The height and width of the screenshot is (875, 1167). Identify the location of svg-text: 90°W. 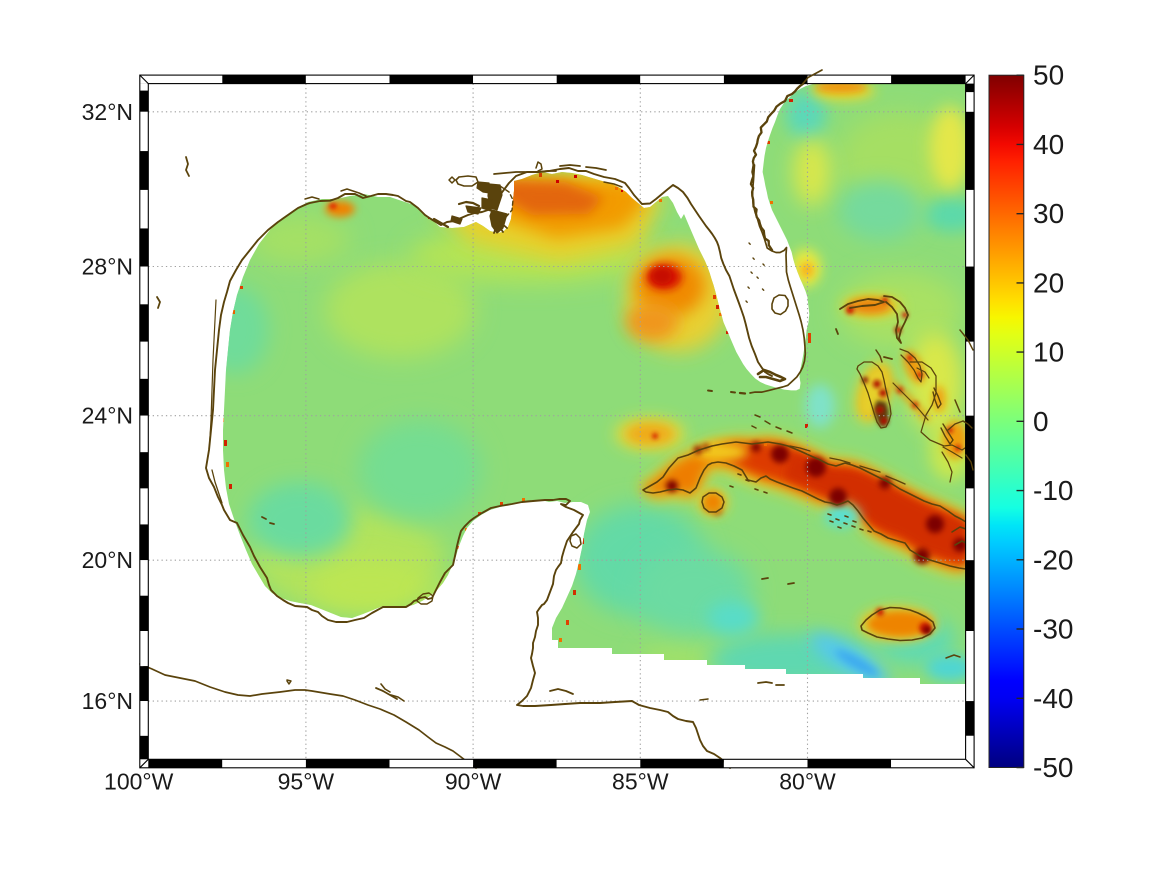
(473, 782).